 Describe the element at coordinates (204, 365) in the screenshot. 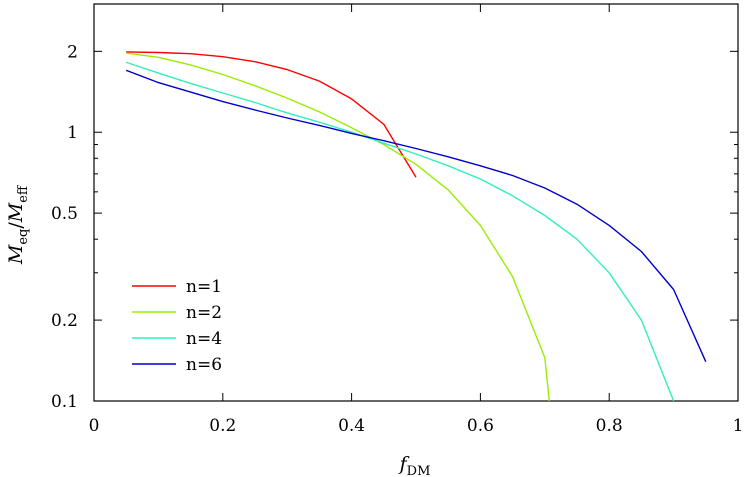

I see `legend-label: n=6` at that location.